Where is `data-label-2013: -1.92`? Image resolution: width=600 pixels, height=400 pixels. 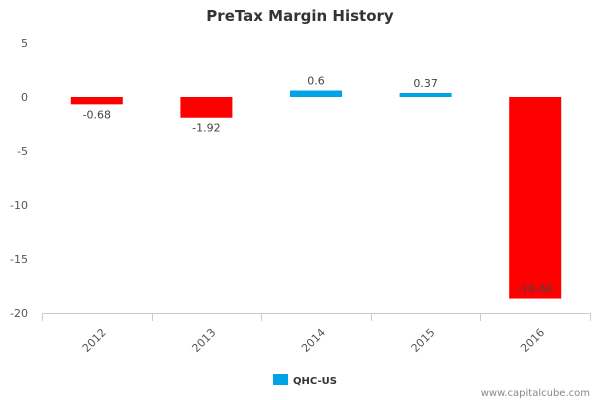
data-label-2013: -1.92 is located at coordinates (206, 128).